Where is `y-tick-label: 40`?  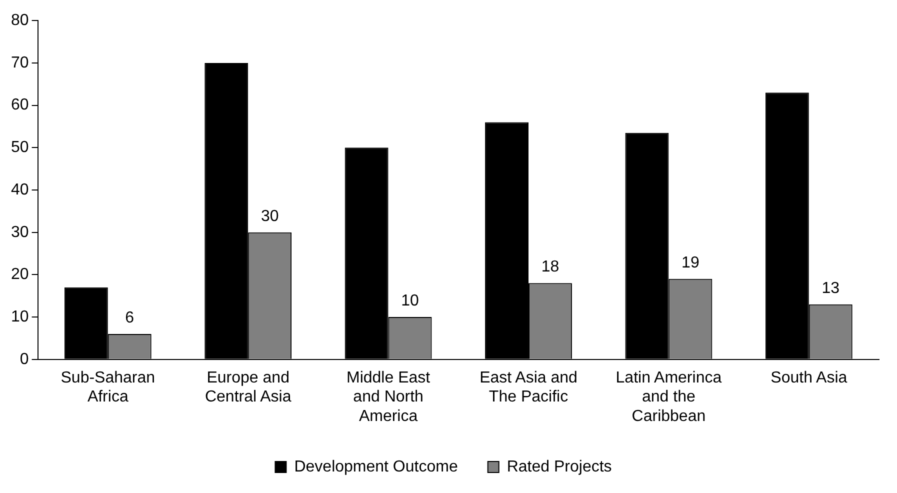 y-tick-label: 40 is located at coordinates (20, 189).